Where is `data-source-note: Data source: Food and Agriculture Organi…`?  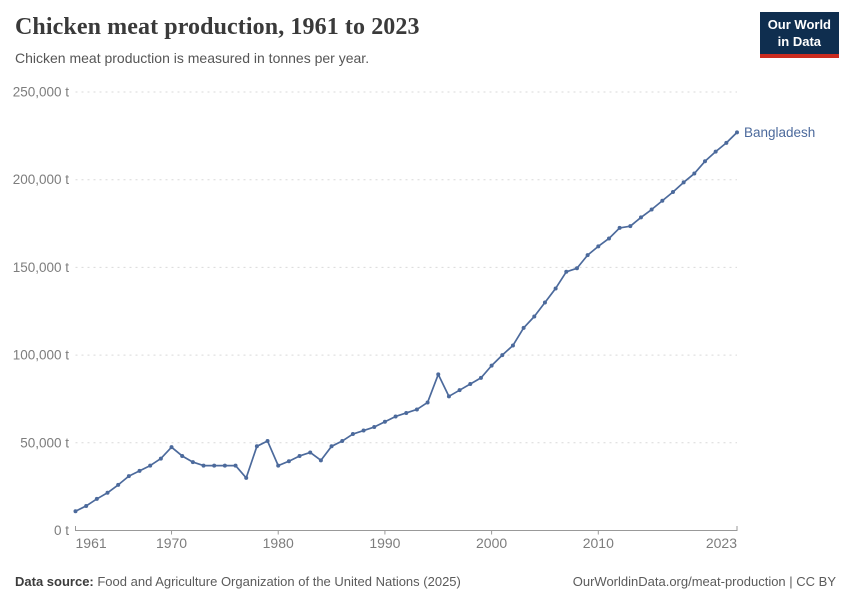 data-source-note: Data source: Food and Agriculture Organi… is located at coordinates (238, 581).